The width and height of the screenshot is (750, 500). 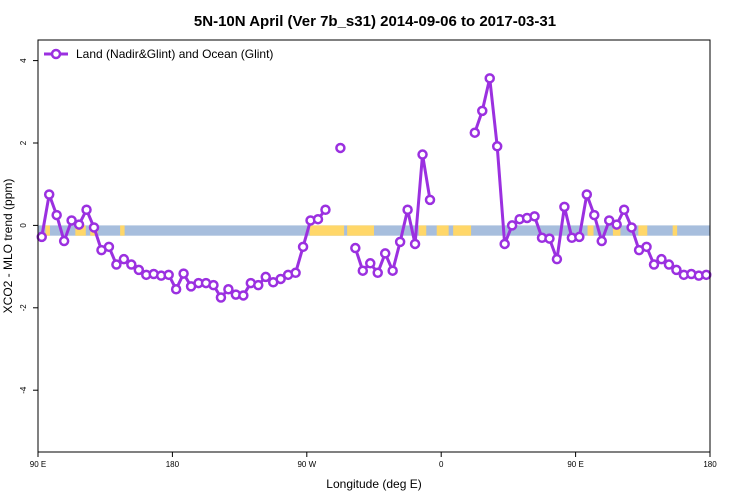 I want to click on y-tick-label: 2, so click(x=23, y=142).